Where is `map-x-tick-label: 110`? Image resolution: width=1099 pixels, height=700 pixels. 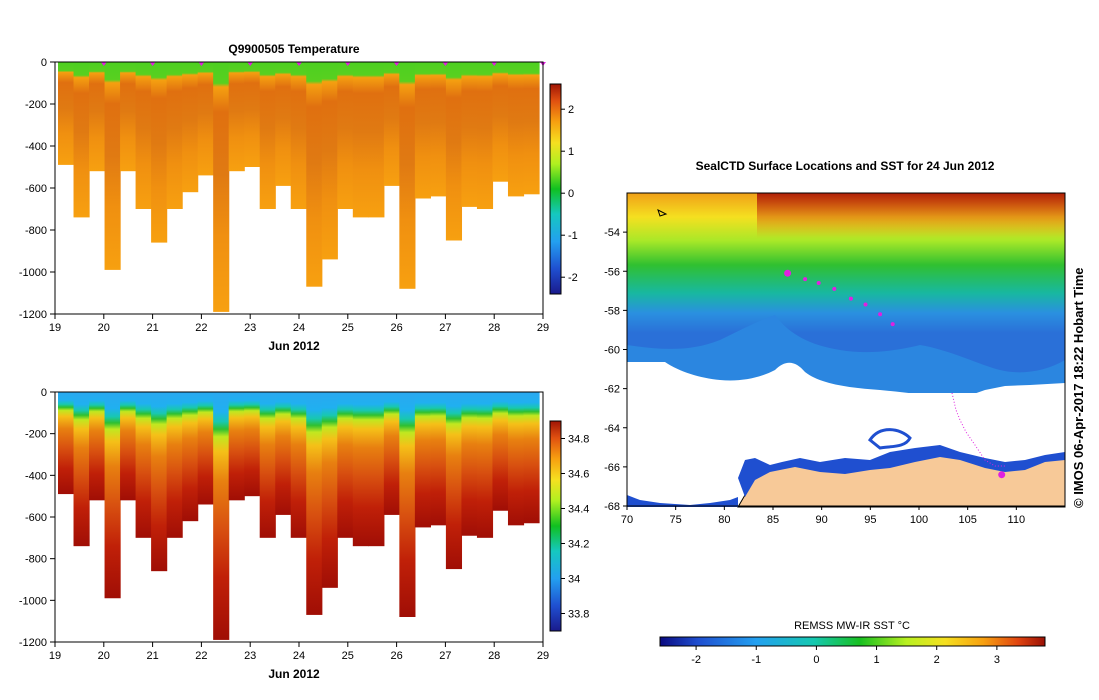
map-x-tick-label: 110 is located at coordinates (1017, 520).